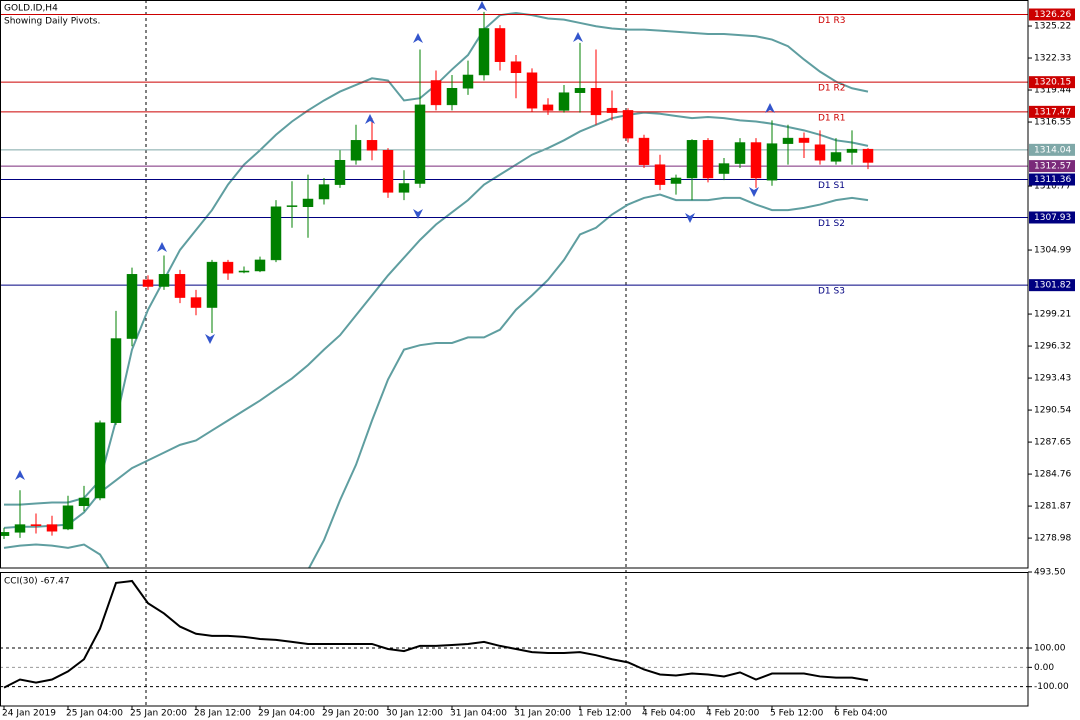 This screenshot has height=720, width=1080. What do you see at coordinates (1052, 123) in the screenshot?
I see `y-tick-label: 1316.55` at bounding box center [1052, 123].